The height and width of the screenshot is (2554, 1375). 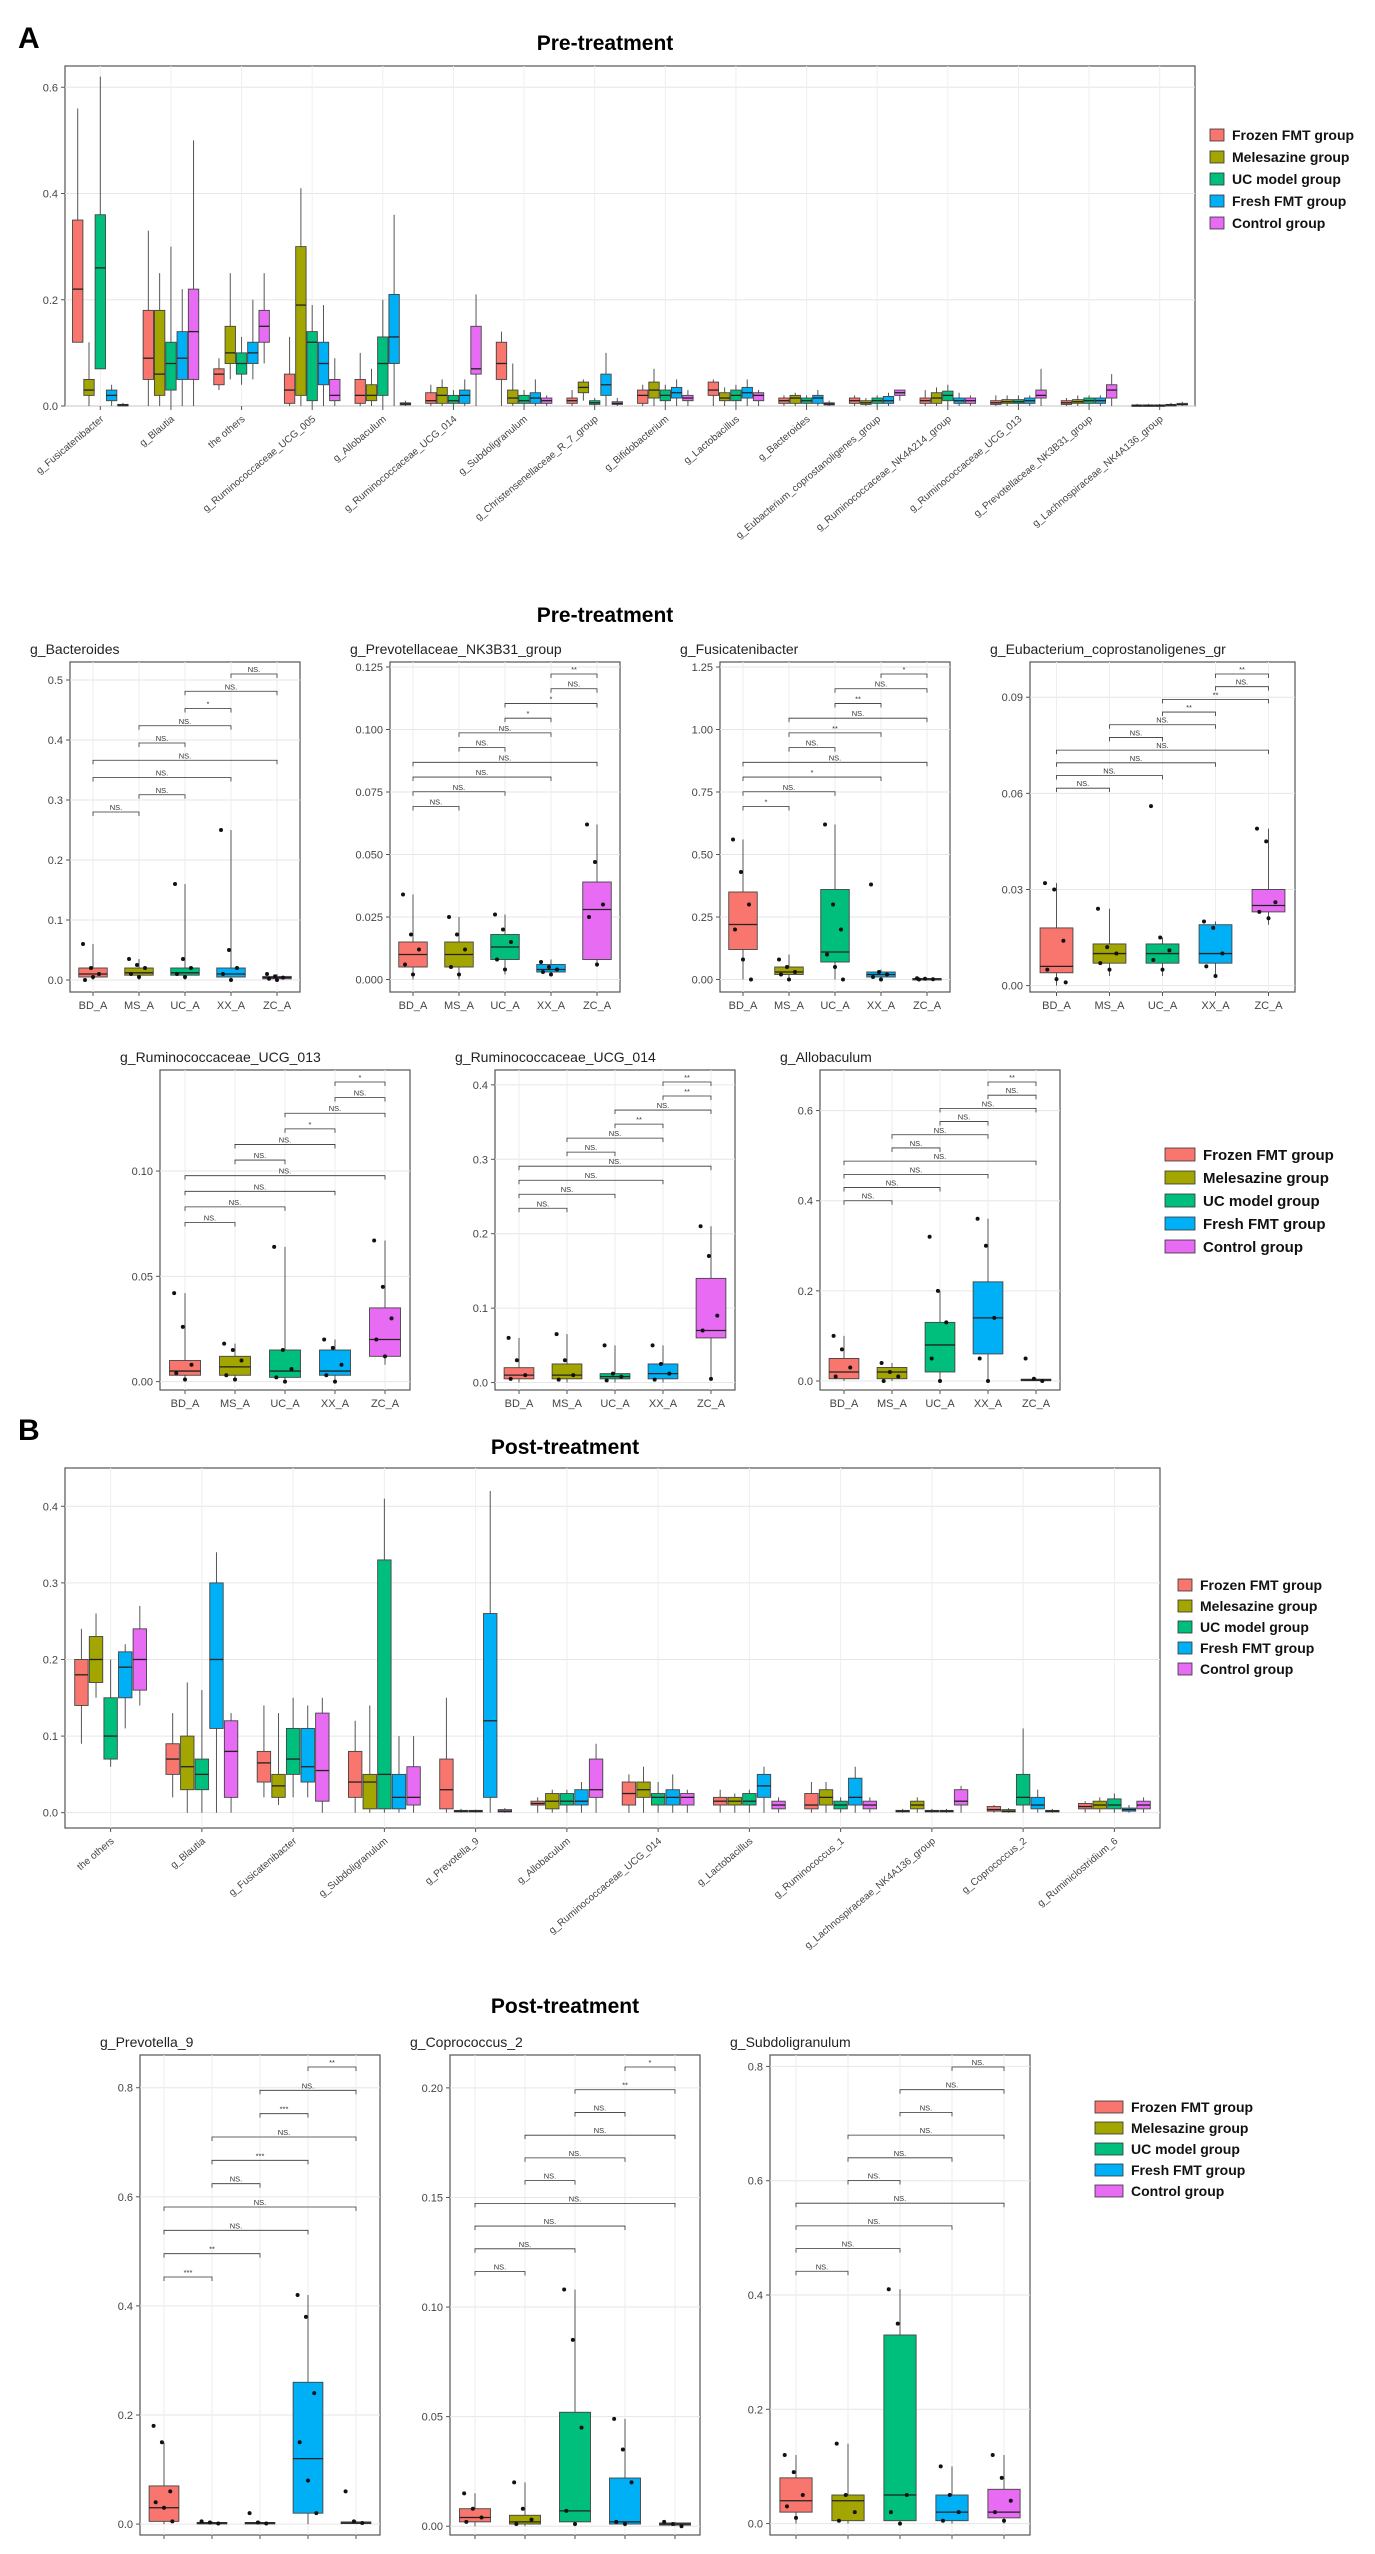 I want to click on x-tick-label: g_Ruminococcaceae_NK4A214_group, so click(x=884, y=474).